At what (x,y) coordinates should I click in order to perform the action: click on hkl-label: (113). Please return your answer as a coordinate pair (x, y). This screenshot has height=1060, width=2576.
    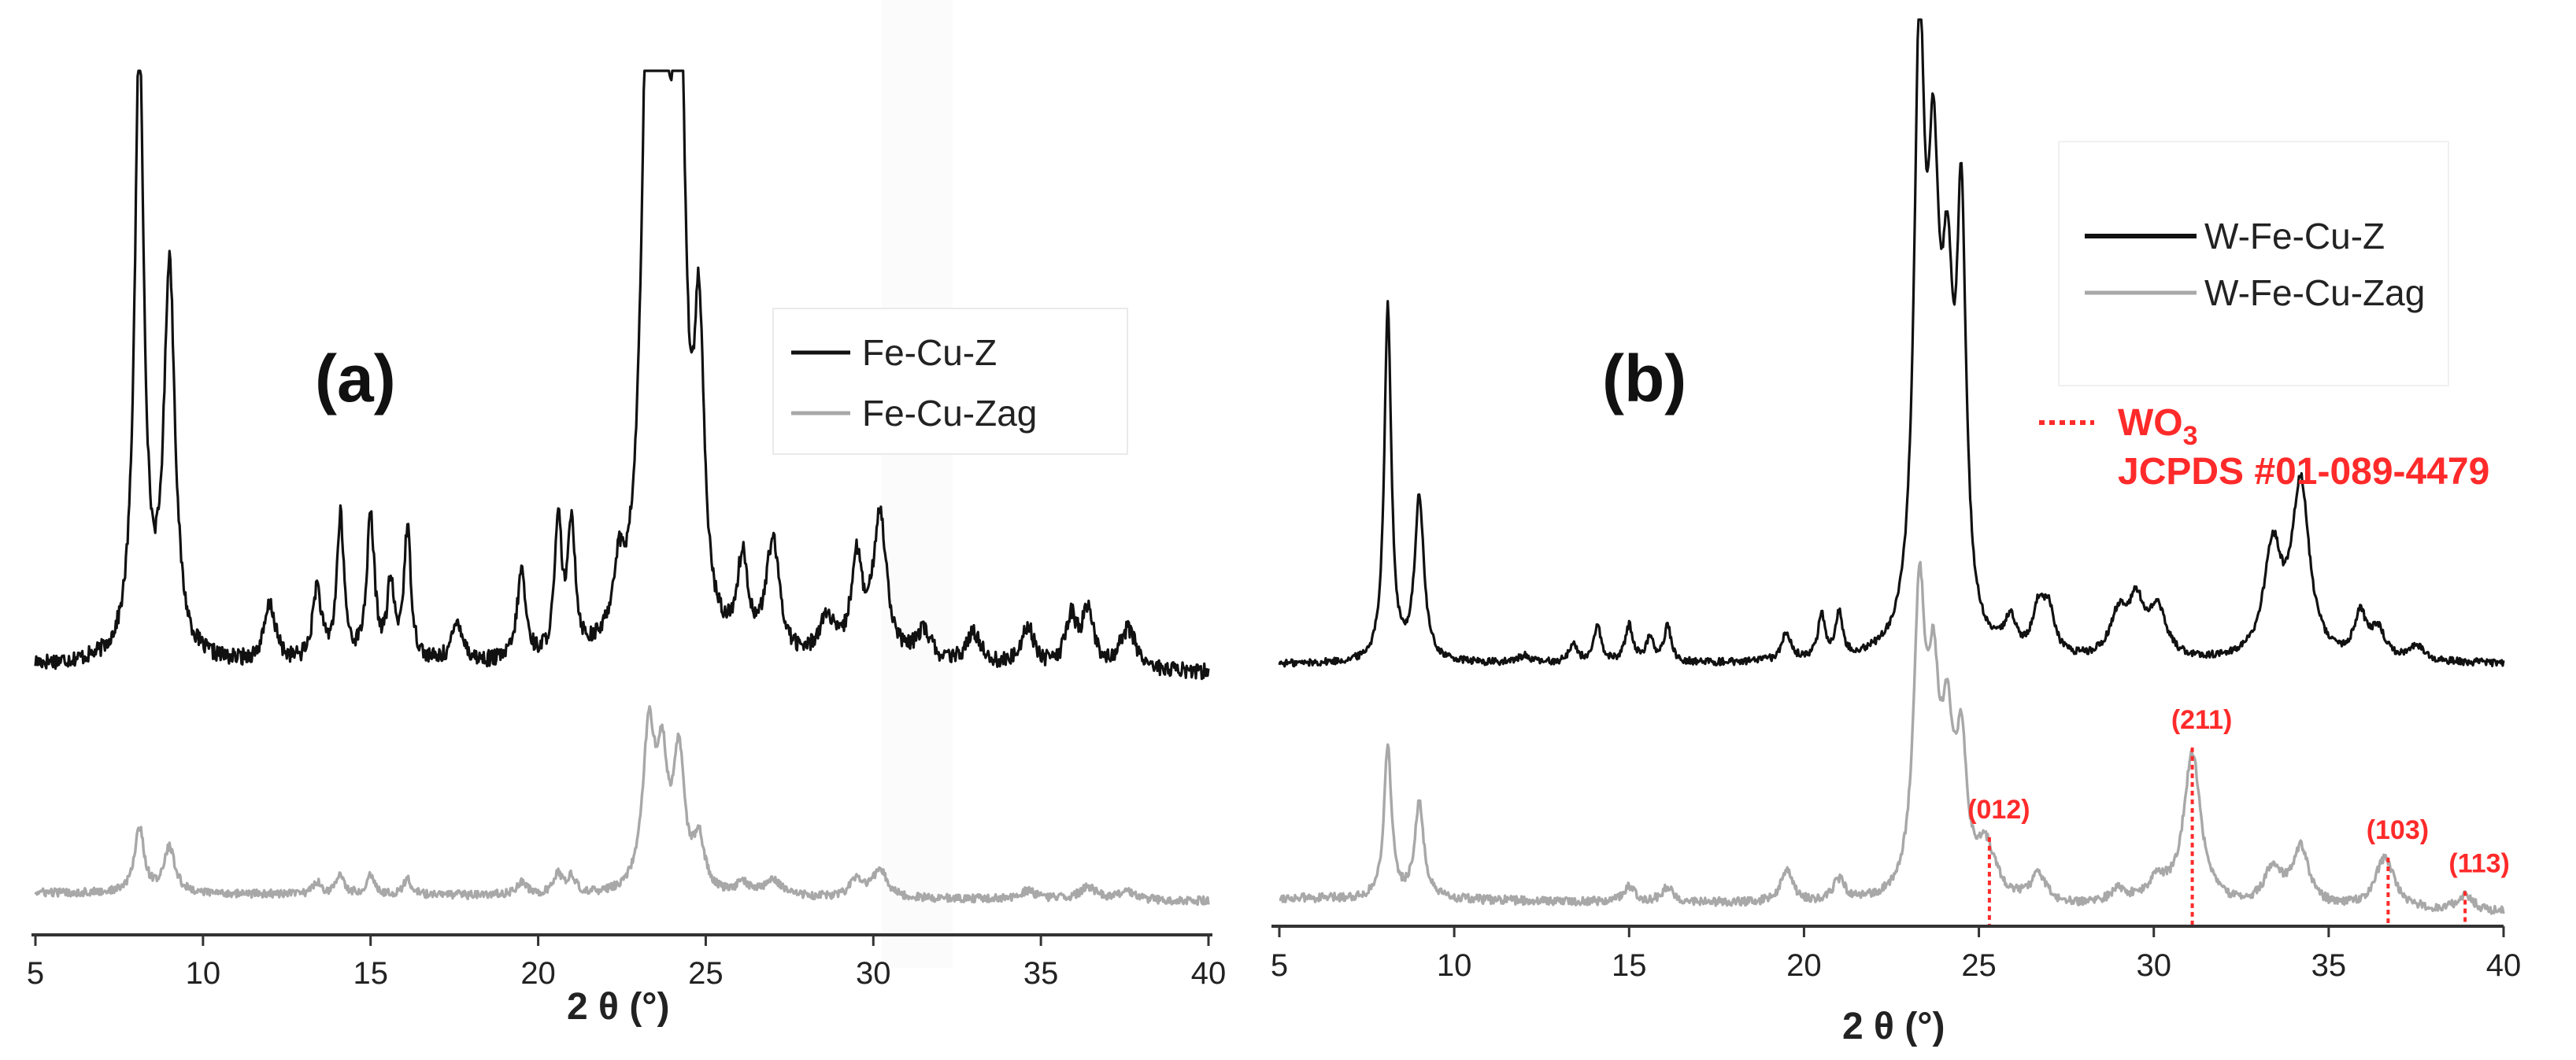
    Looking at the image, I should click on (2479, 864).